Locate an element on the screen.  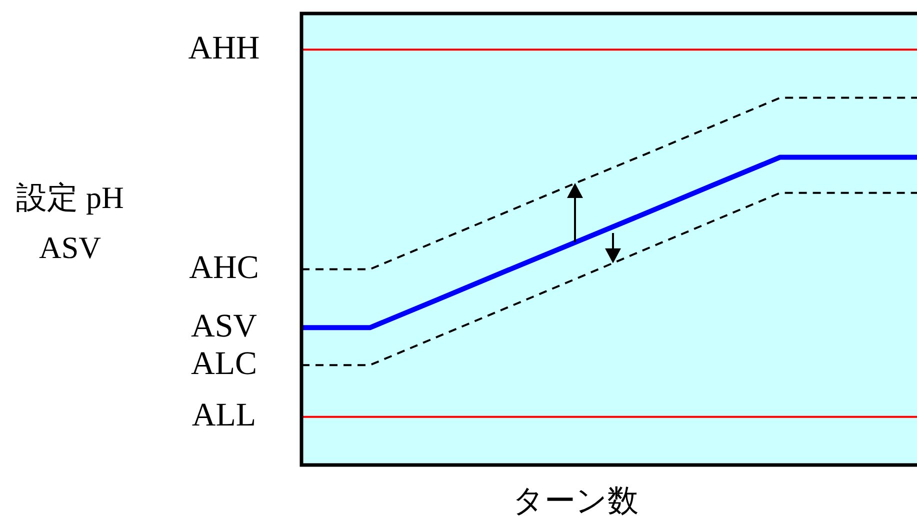
ref-line-label: AHH is located at coordinates (224, 48).